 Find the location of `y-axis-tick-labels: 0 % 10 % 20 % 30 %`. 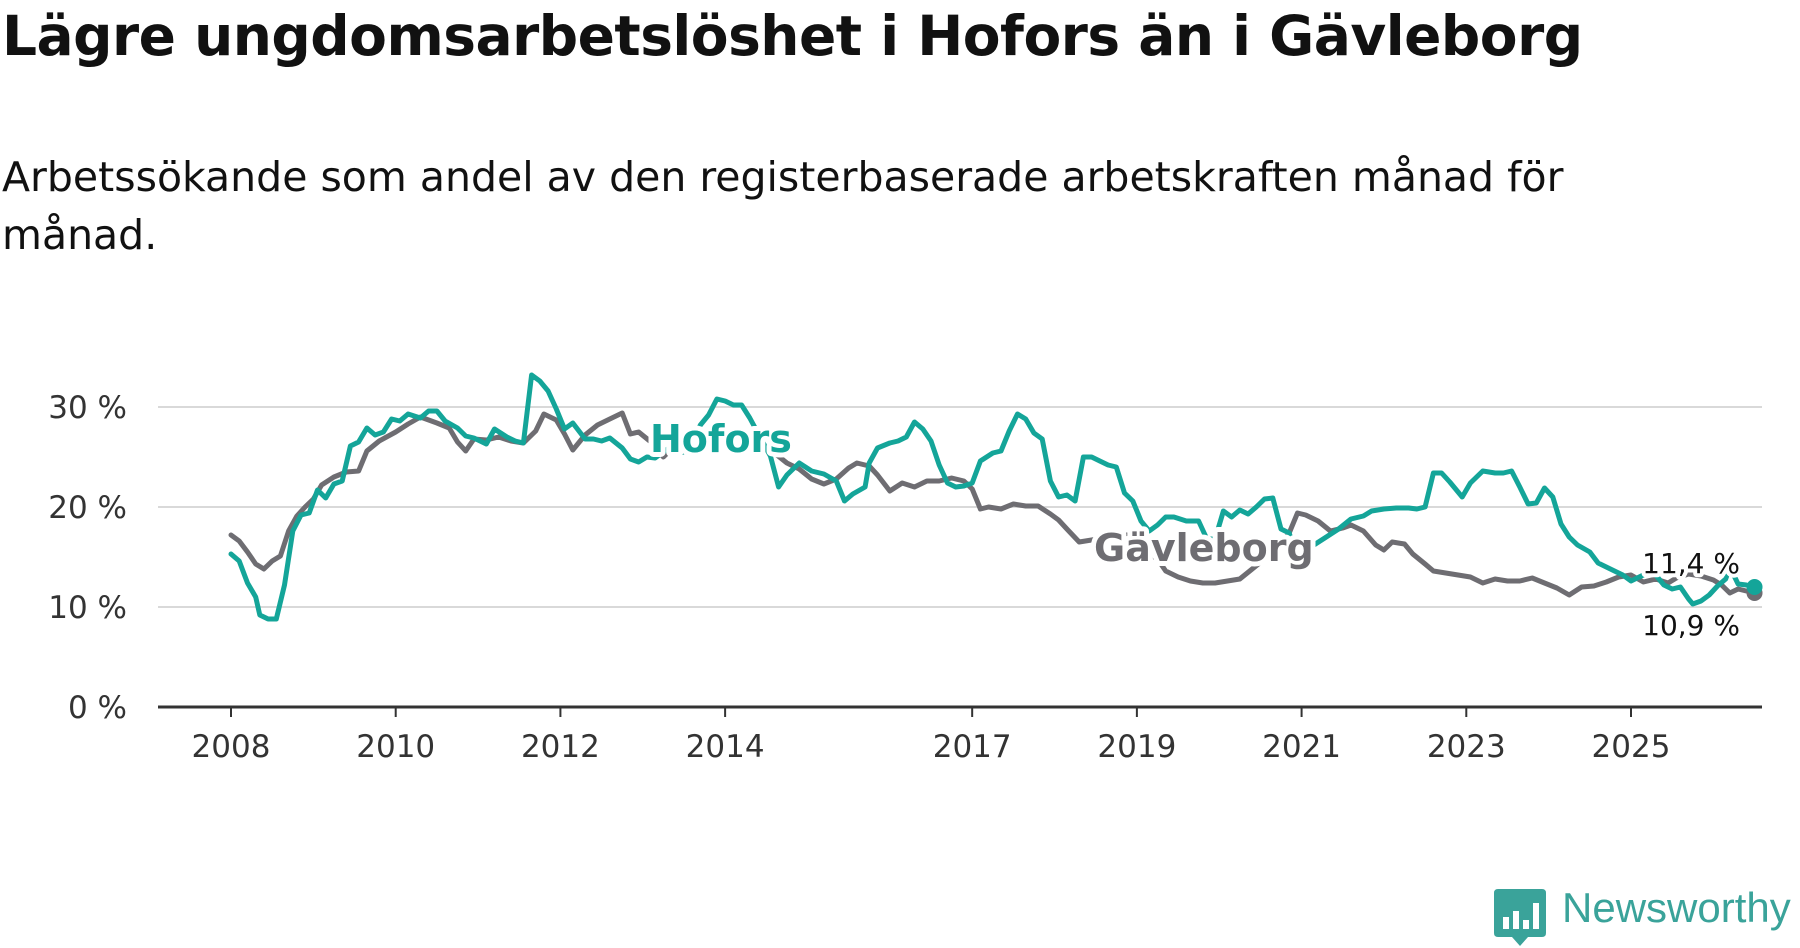

y-axis-tick-labels: 0 % 10 % 20 % 30 % is located at coordinates (87, 558).